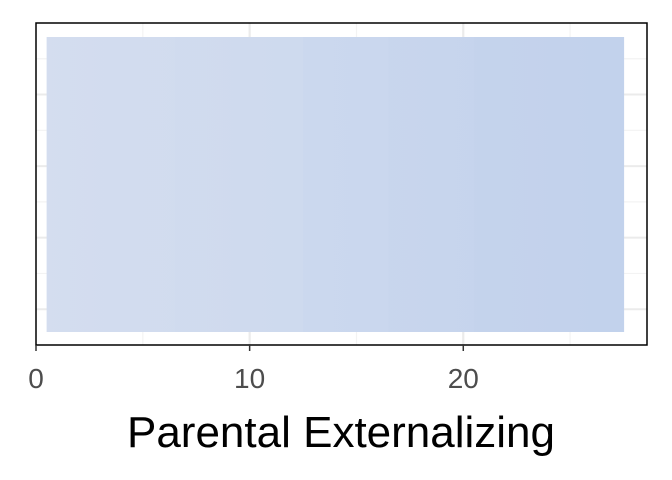 The image size is (672, 480). Describe the element at coordinates (36, 378) in the screenshot. I see `x-tick-label: 0` at that location.